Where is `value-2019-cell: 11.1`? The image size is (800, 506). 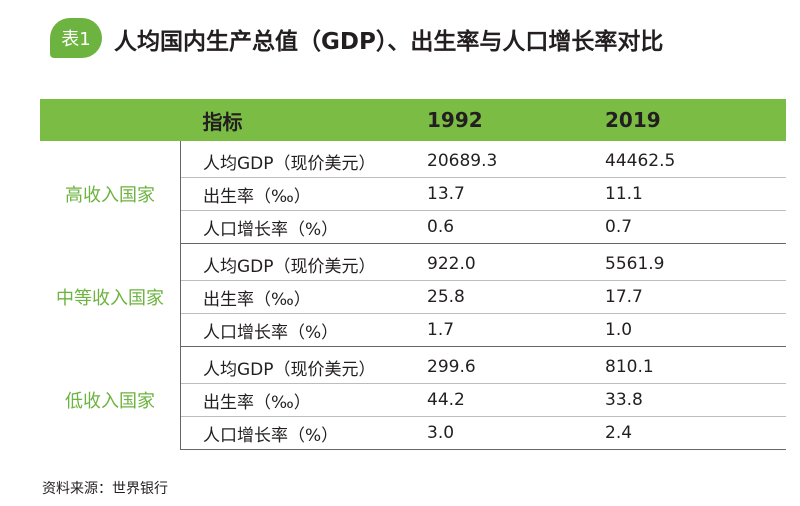 value-2019-cell: 11.1 is located at coordinates (695, 194).